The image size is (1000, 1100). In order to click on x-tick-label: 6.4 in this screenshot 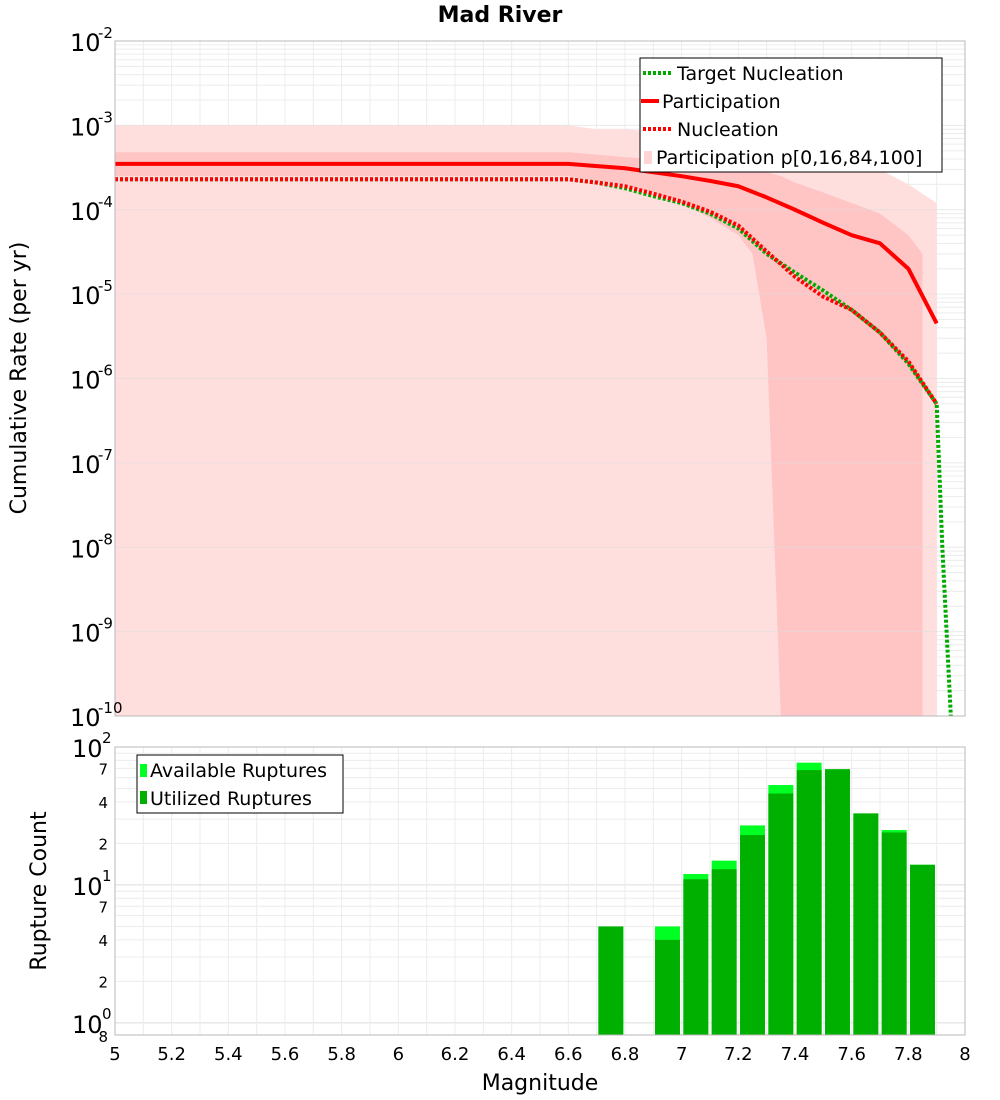, I will do `click(511, 1054)`.